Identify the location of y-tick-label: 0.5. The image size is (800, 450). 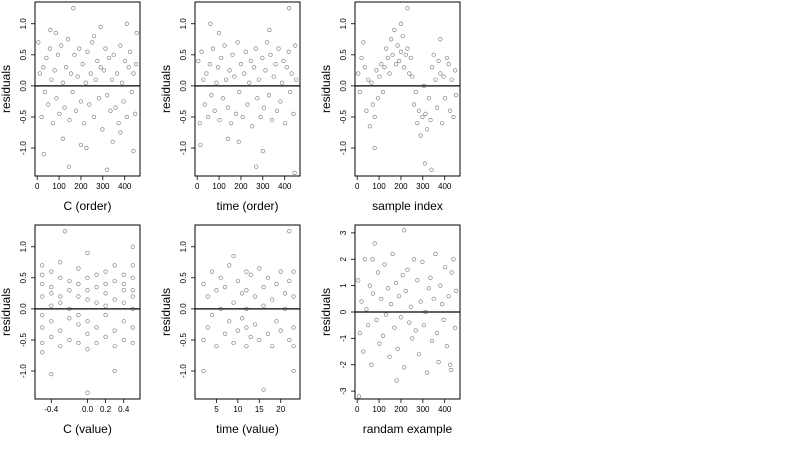
(183, 55).